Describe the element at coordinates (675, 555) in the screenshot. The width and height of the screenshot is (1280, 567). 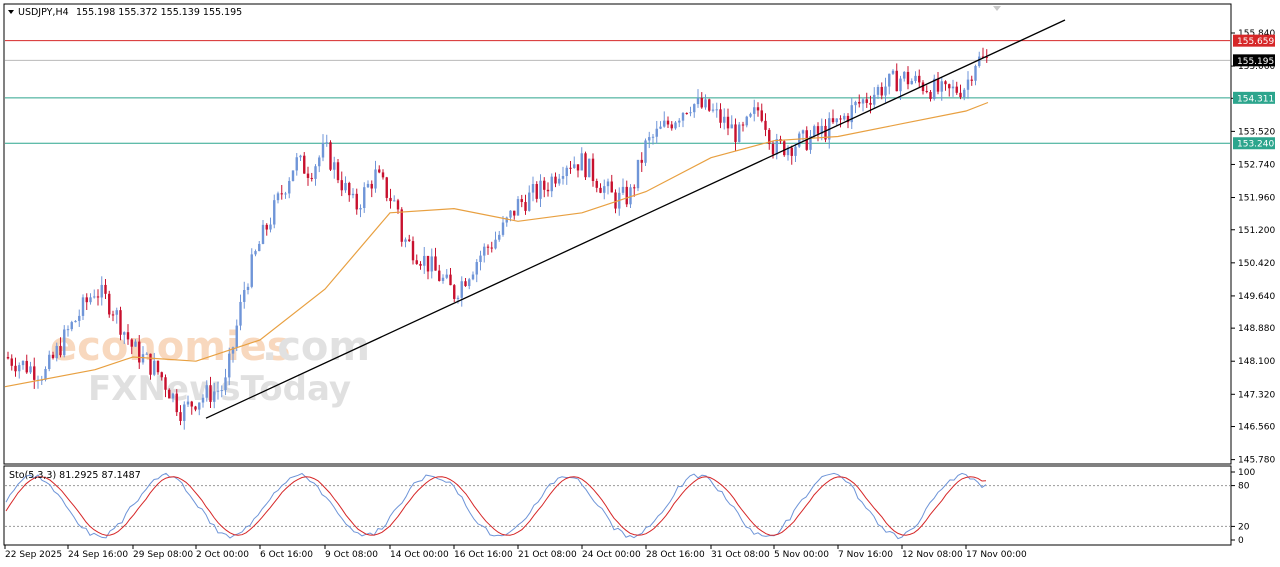
I see `time-tick-label: 28 Oct 16:00` at that location.